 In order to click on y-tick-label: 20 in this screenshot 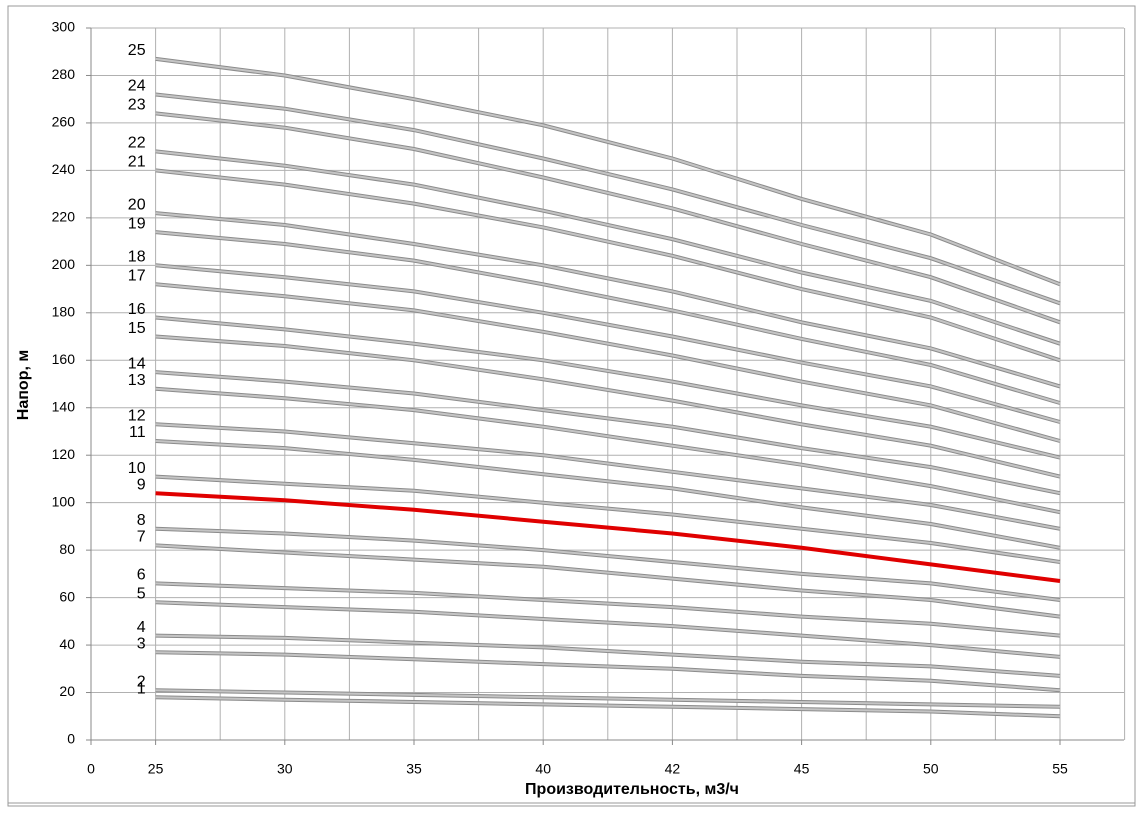, I will do `click(67, 691)`.